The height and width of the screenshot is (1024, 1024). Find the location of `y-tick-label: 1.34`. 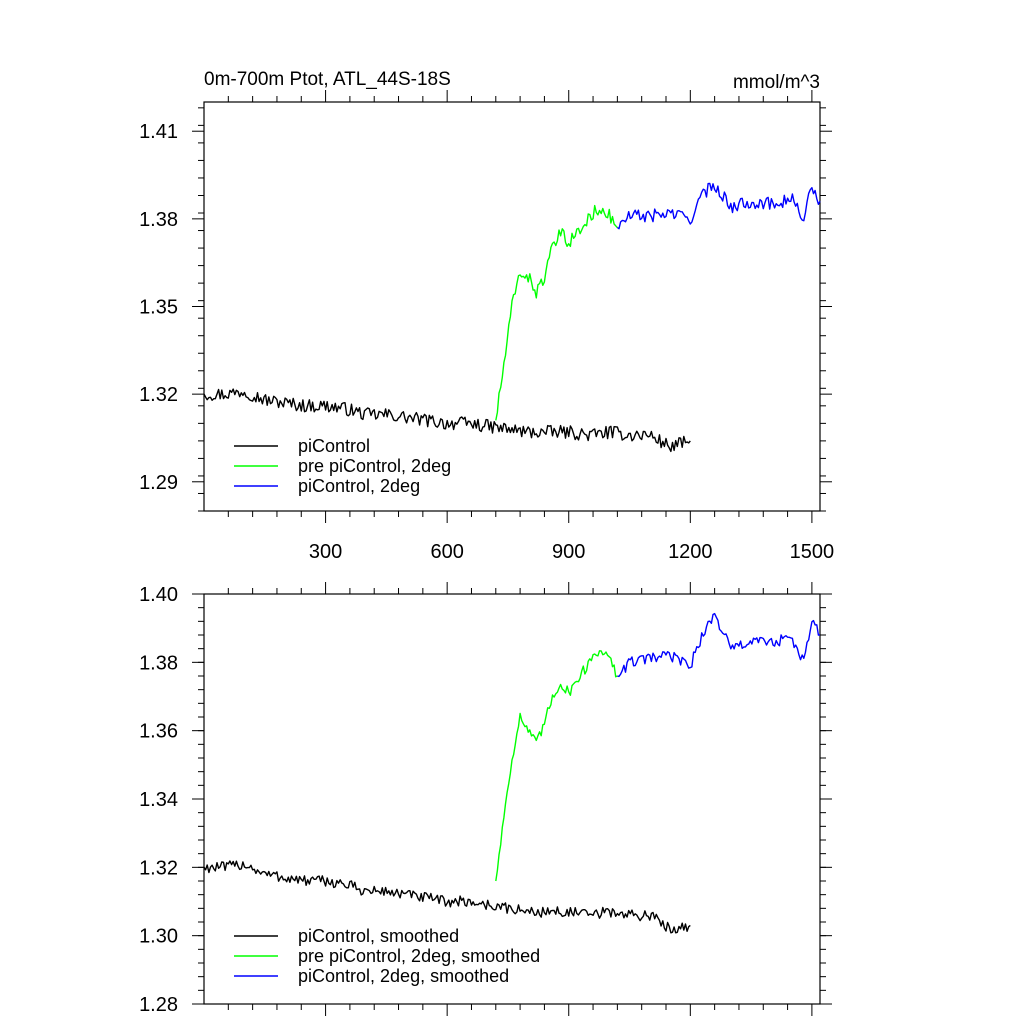

y-tick-label: 1.34 is located at coordinates (158, 800).